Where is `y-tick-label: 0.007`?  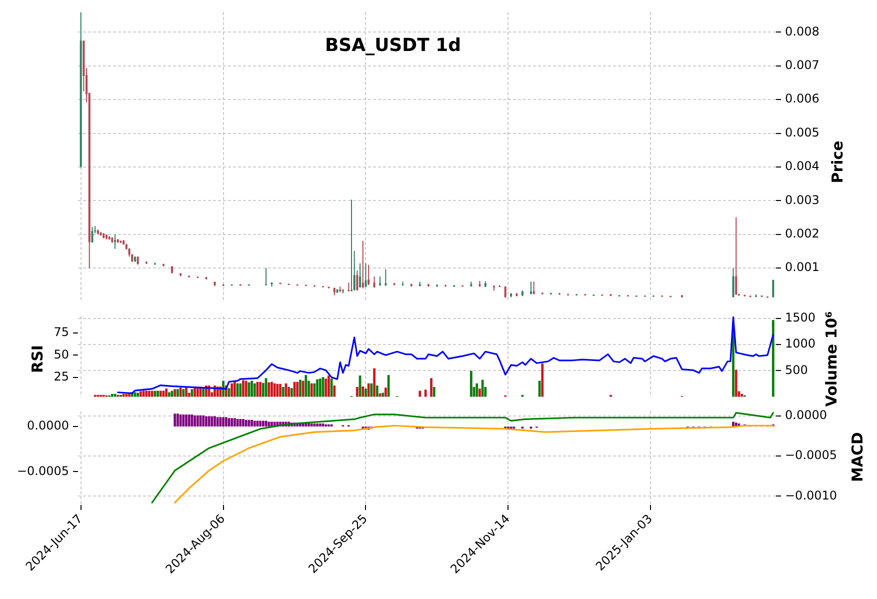
y-tick-label: 0.007 is located at coordinates (802, 65).